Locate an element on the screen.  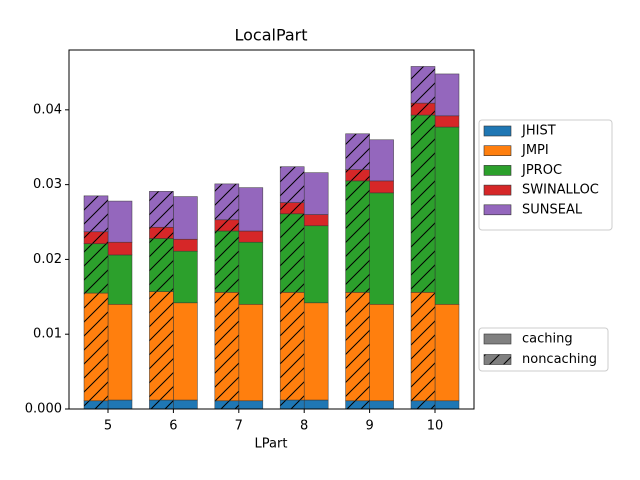
legend-label: JMPI is located at coordinates (535, 150).